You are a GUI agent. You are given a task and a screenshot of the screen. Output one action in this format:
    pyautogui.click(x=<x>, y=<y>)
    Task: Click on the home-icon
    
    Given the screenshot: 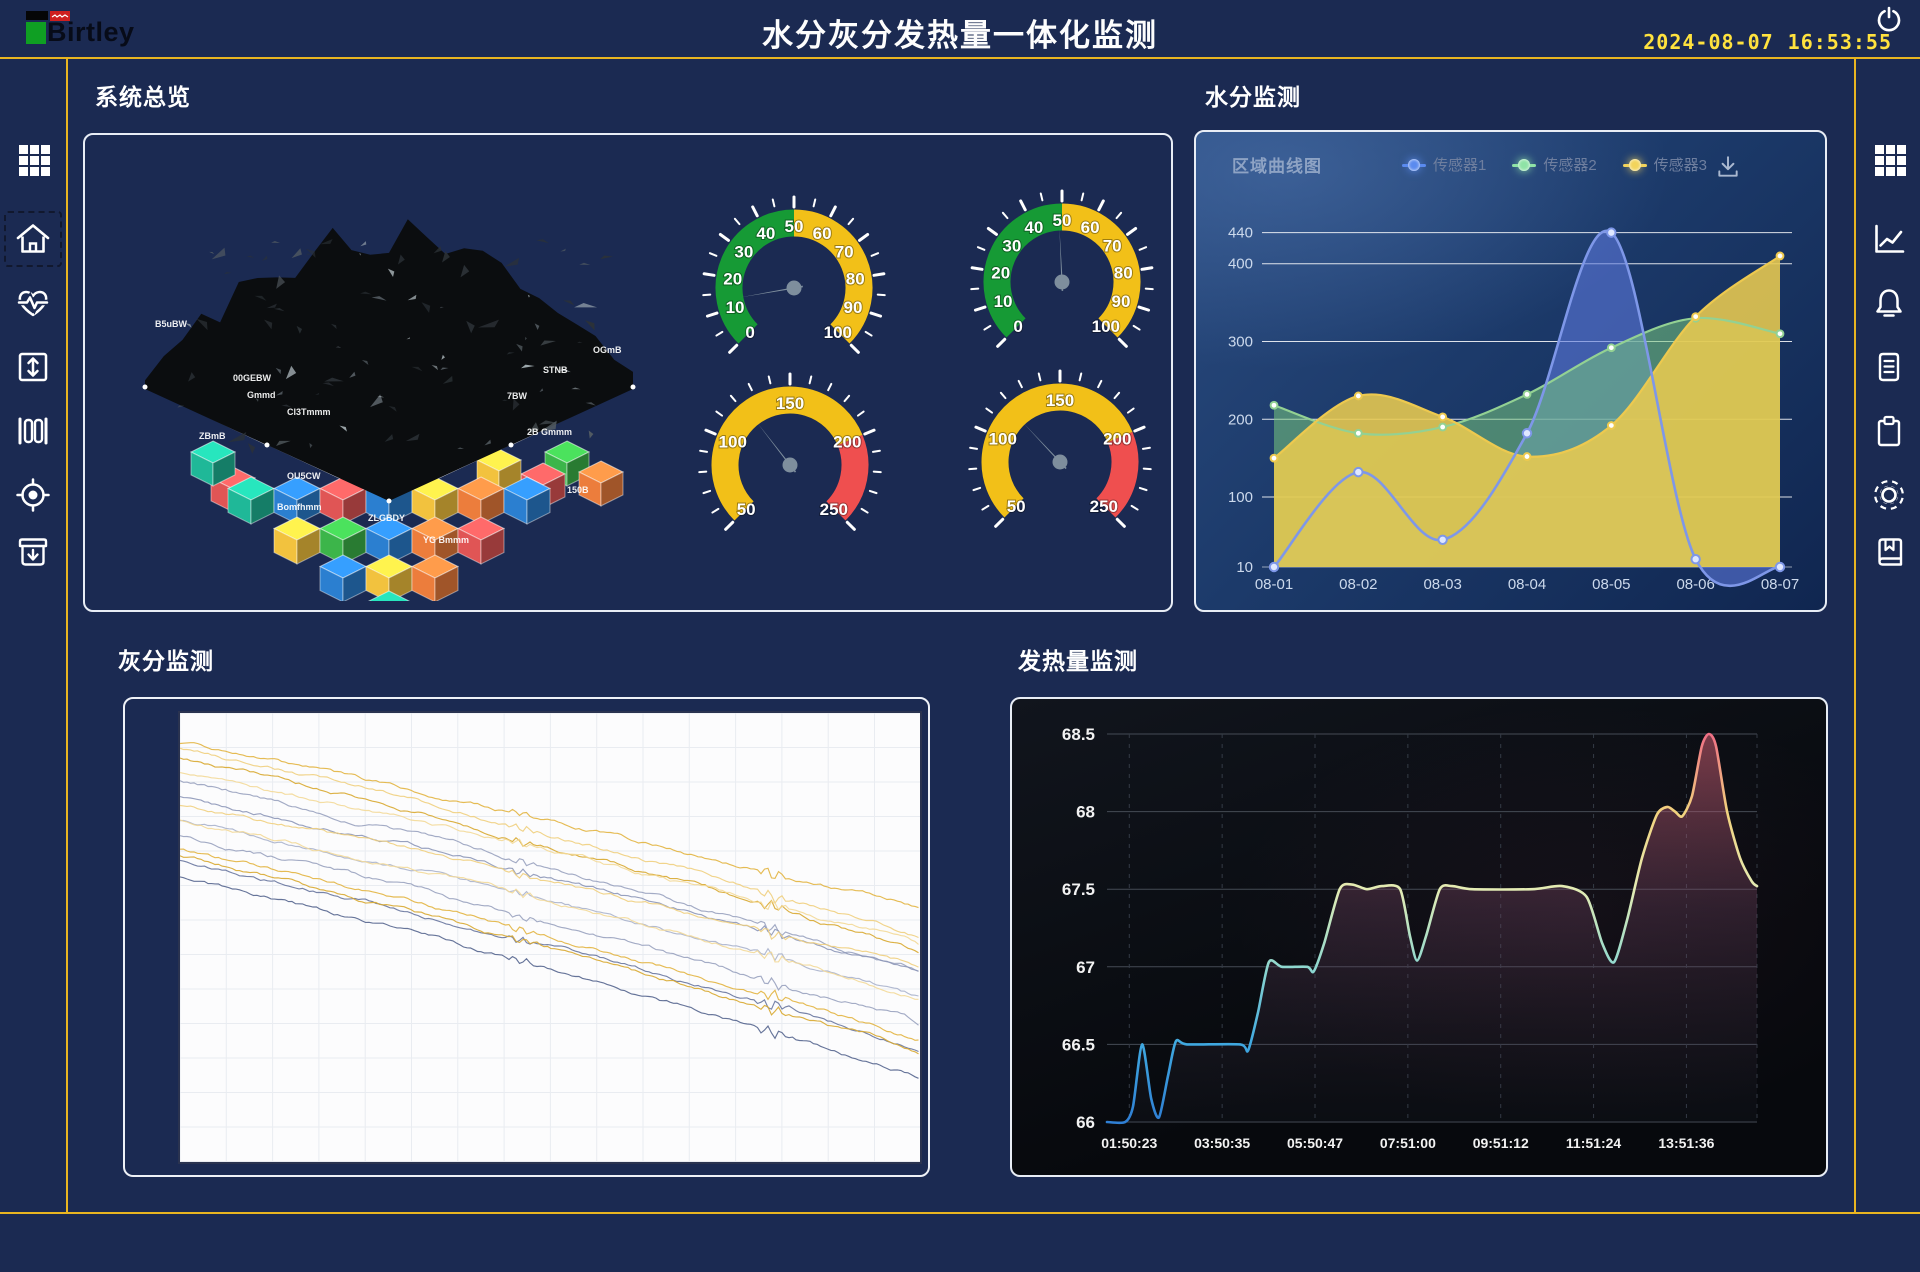 What is the action you would take?
    pyautogui.click(x=33, y=238)
    